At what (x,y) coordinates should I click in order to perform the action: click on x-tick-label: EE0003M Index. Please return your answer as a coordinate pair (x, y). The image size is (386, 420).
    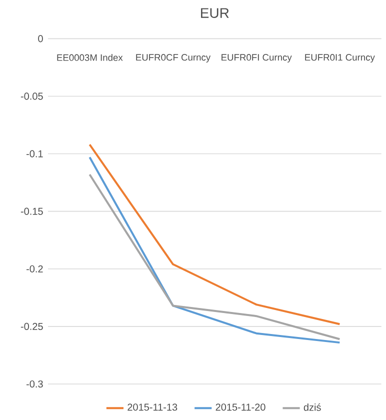
    Looking at the image, I should click on (90, 57).